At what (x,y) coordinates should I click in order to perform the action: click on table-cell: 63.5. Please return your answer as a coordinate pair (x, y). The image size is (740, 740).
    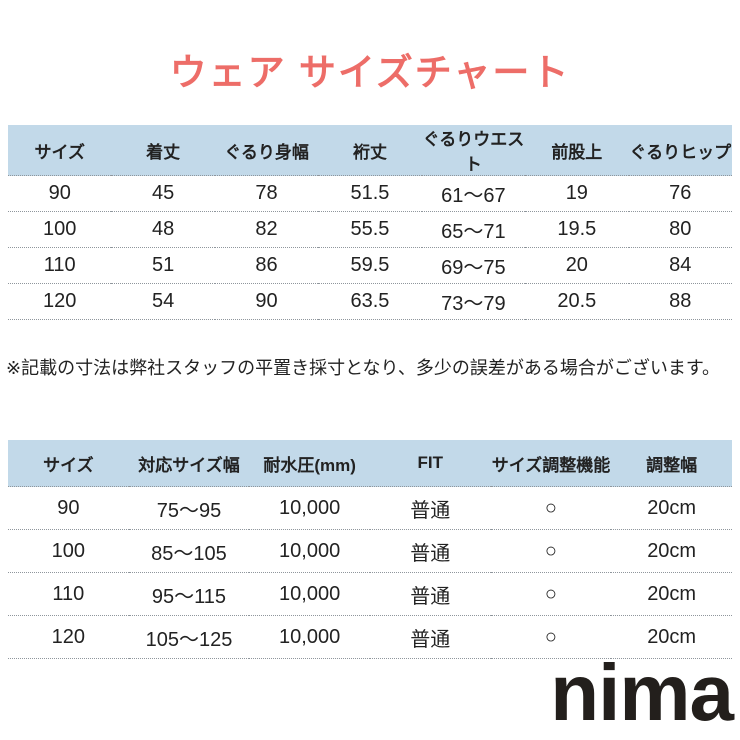
    Looking at the image, I should click on (370, 301).